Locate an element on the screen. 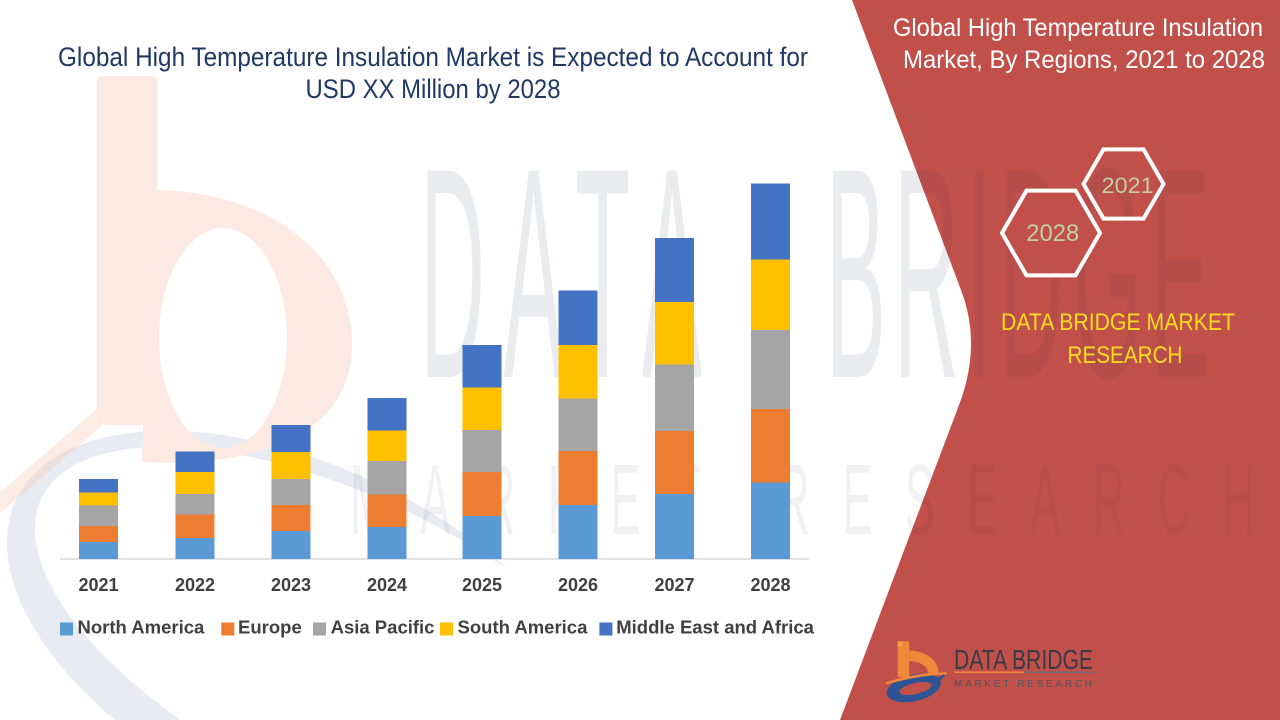 Image resolution: width=1280 pixels, height=720 pixels. svg-text: 2022 is located at coordinates (195, 585).